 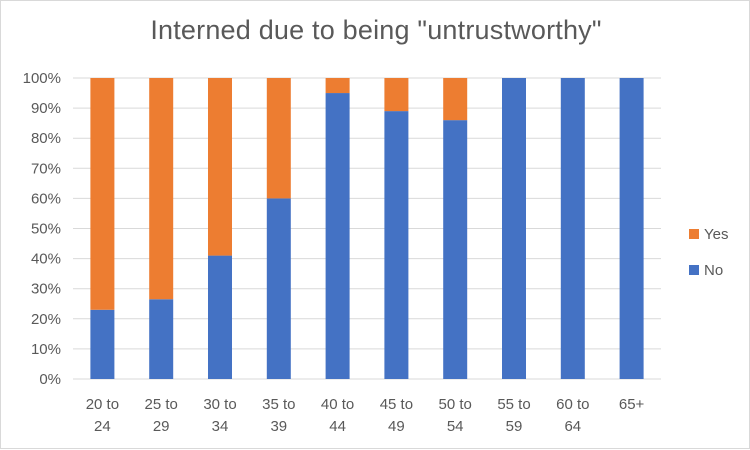 I want to click on y-tick-label: 60%, so click(x=46, y=198).